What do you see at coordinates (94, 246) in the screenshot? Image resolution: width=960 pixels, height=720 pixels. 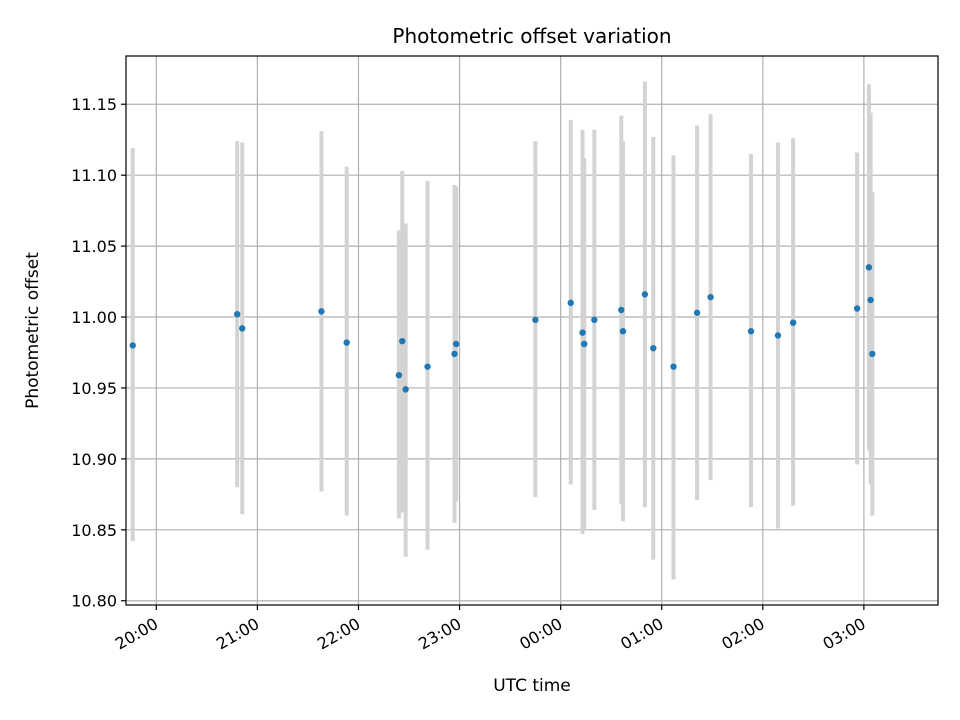 I see `y-tick-label: 11.05` at bounding box center [94, 246].